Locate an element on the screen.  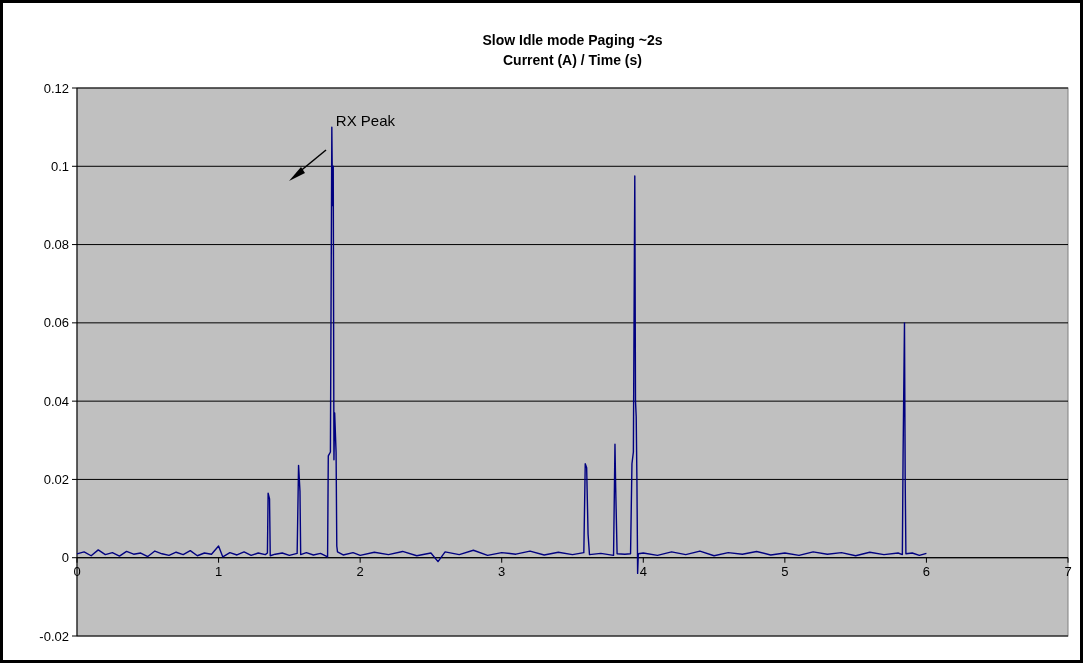
y-tick-label: -0.02 is located at coordinates (54, 636).